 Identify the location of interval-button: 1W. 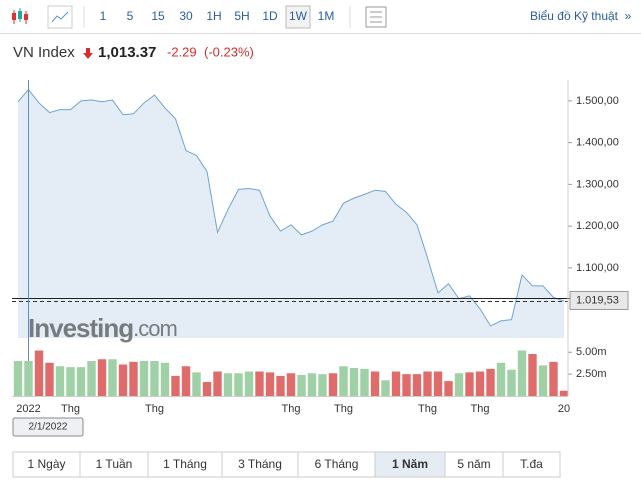
(298, 16).